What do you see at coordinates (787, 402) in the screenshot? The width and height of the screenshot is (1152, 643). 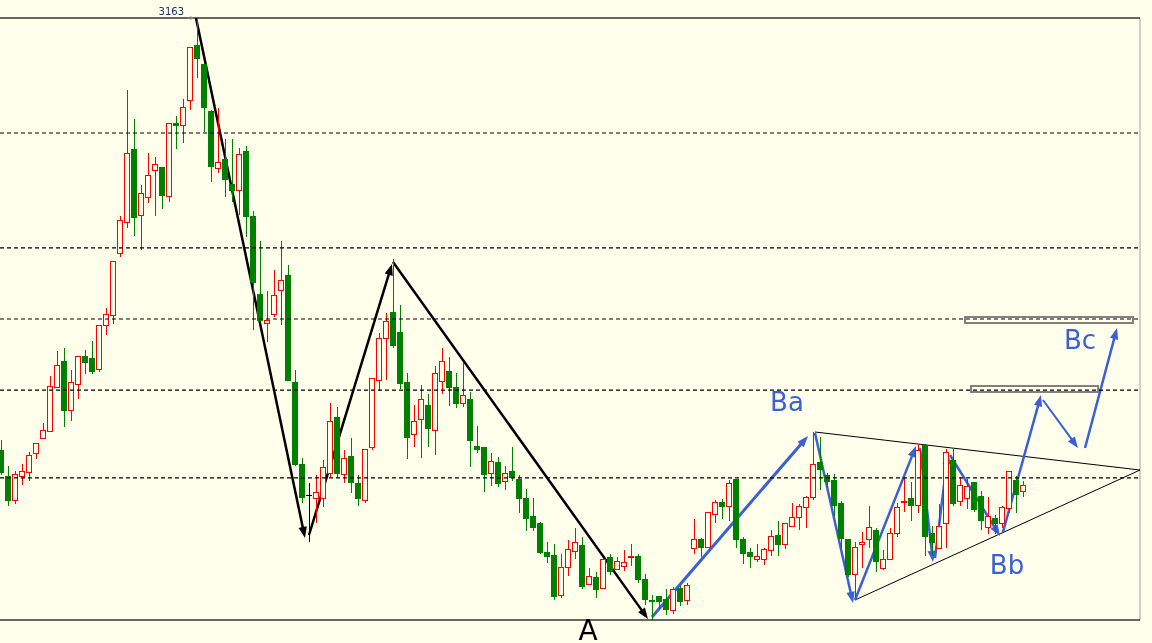 I see `annotation: Ba` at bounding box center [787, 402].